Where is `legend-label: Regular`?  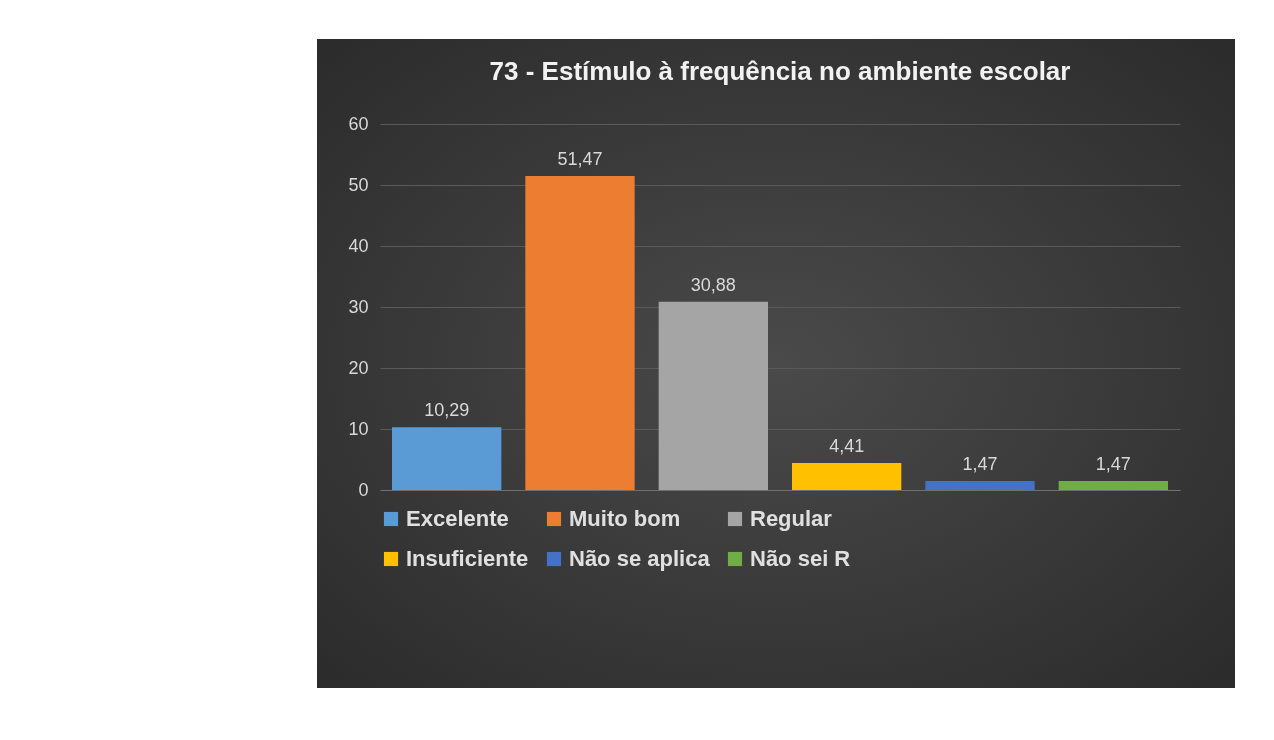
legend-label: Regular is located at coordinates (791, 518).